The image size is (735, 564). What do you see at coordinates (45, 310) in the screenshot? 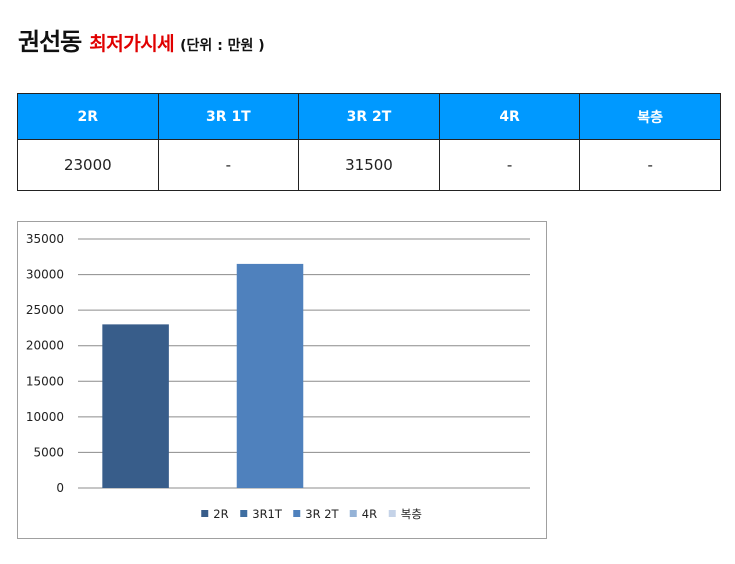
I see `y-tick-label: 25000` at bounding box center [45, 310].